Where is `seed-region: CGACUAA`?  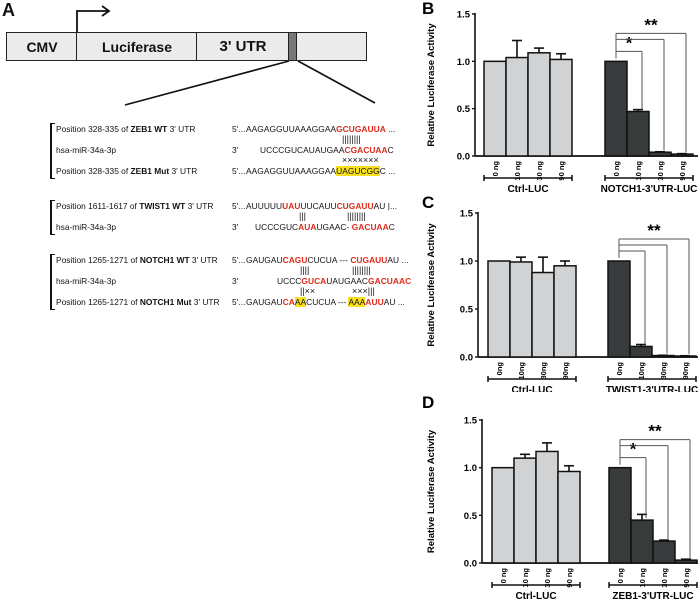
seed-region: CGACUAA is located at coordinates (366, 150).